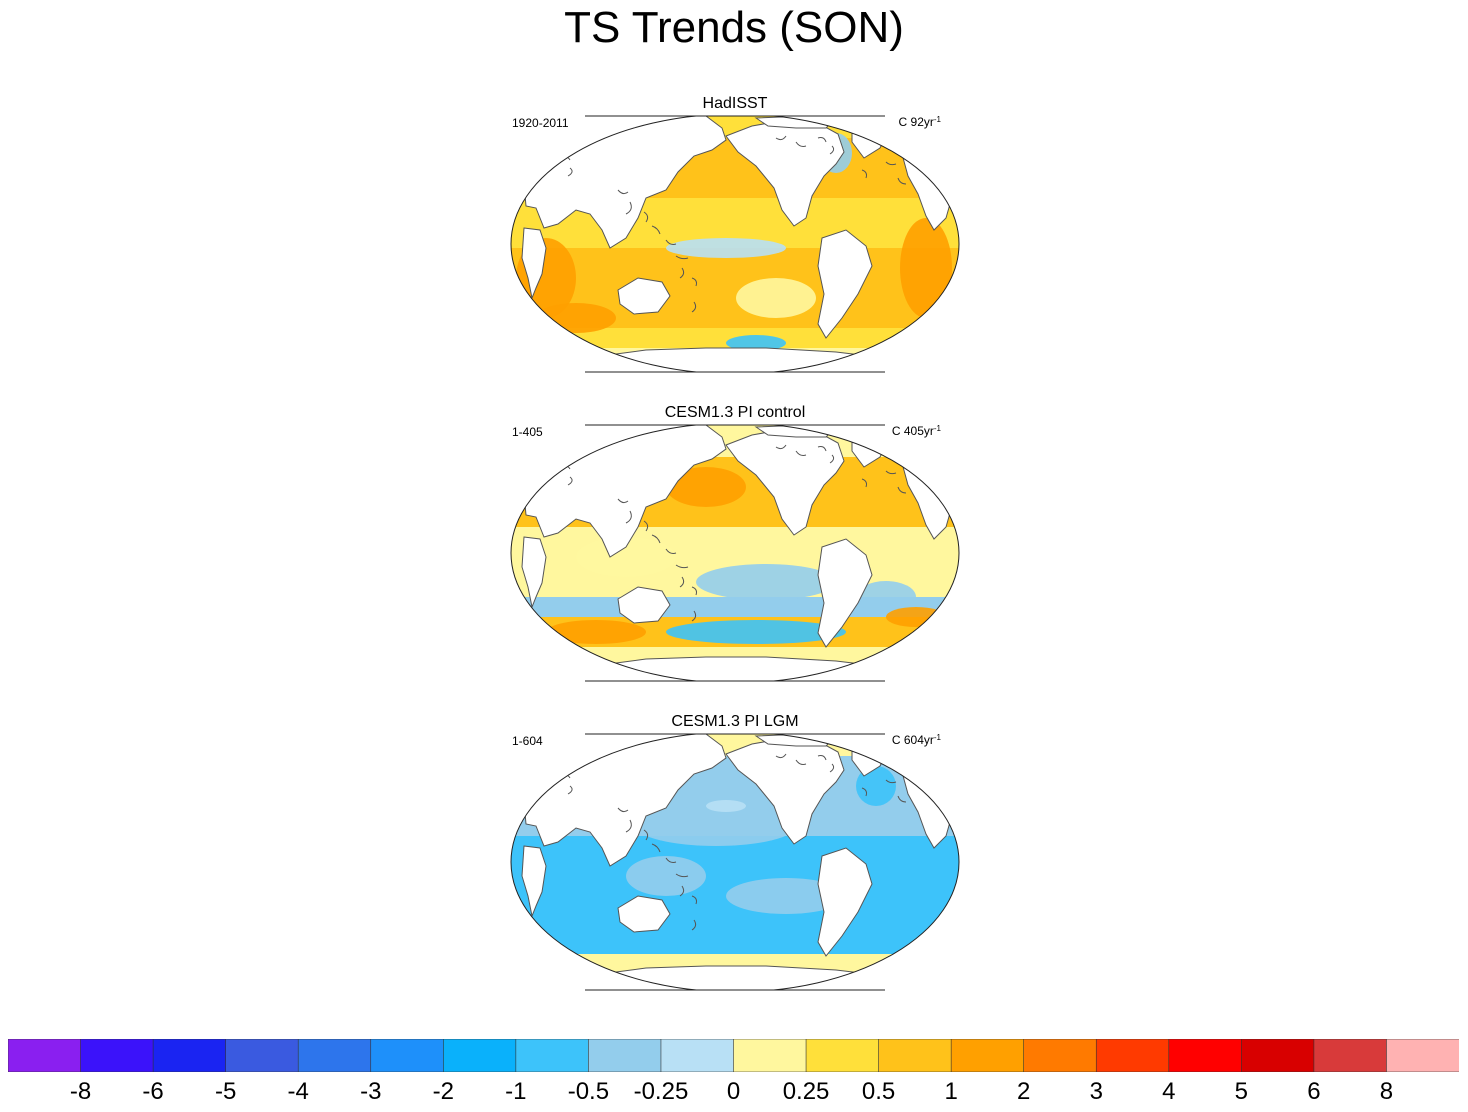  Describe the element at coordinates (916, 431) in the screenshot. I see `panel-units: C 405yr-1` at that location.